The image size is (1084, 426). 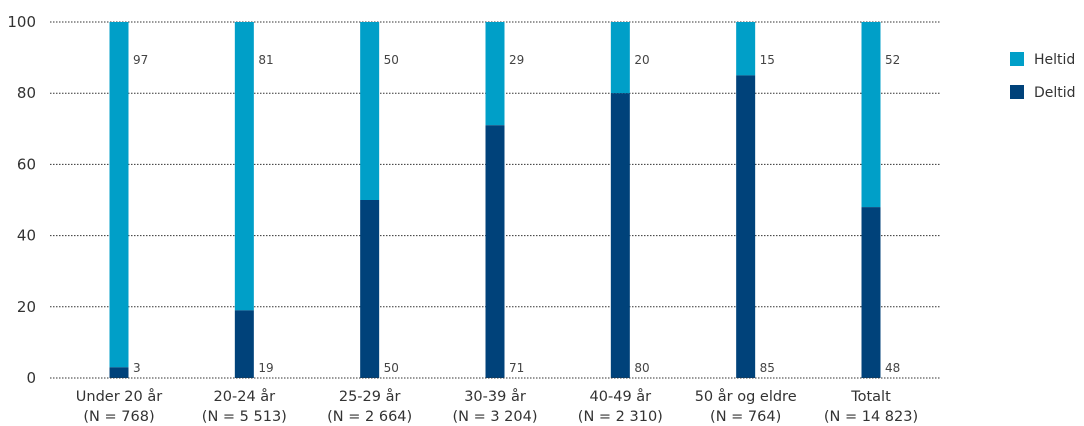 What do you see at coordinates (1054, 60) in the screenshot?
I see `legend-label-heltid: Heltid` at bounding box center [1054, 60].